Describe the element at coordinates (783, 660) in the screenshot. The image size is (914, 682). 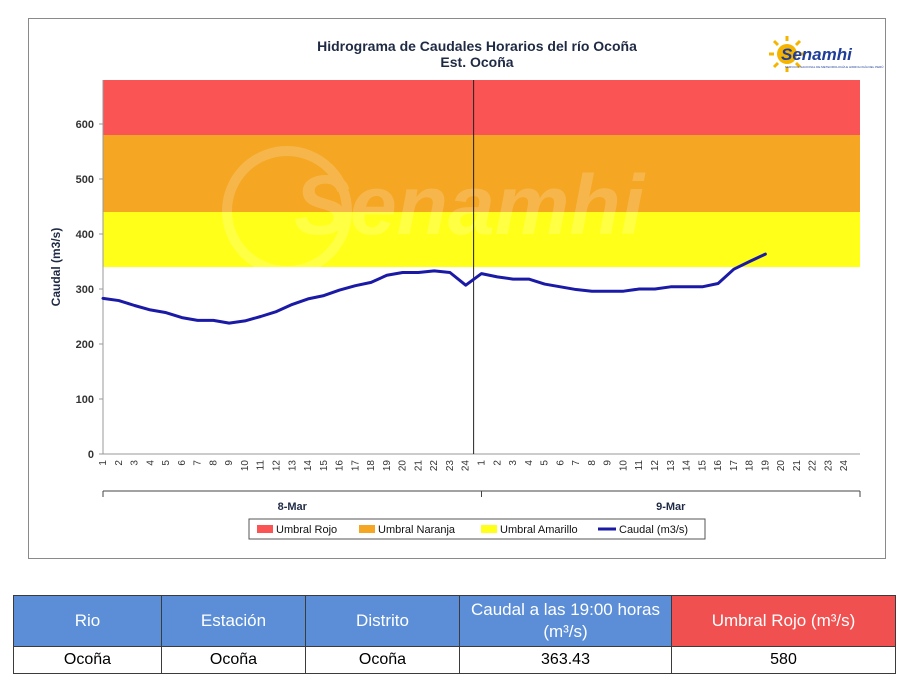
I see `cell-umbral-rojo: 580` at that location.